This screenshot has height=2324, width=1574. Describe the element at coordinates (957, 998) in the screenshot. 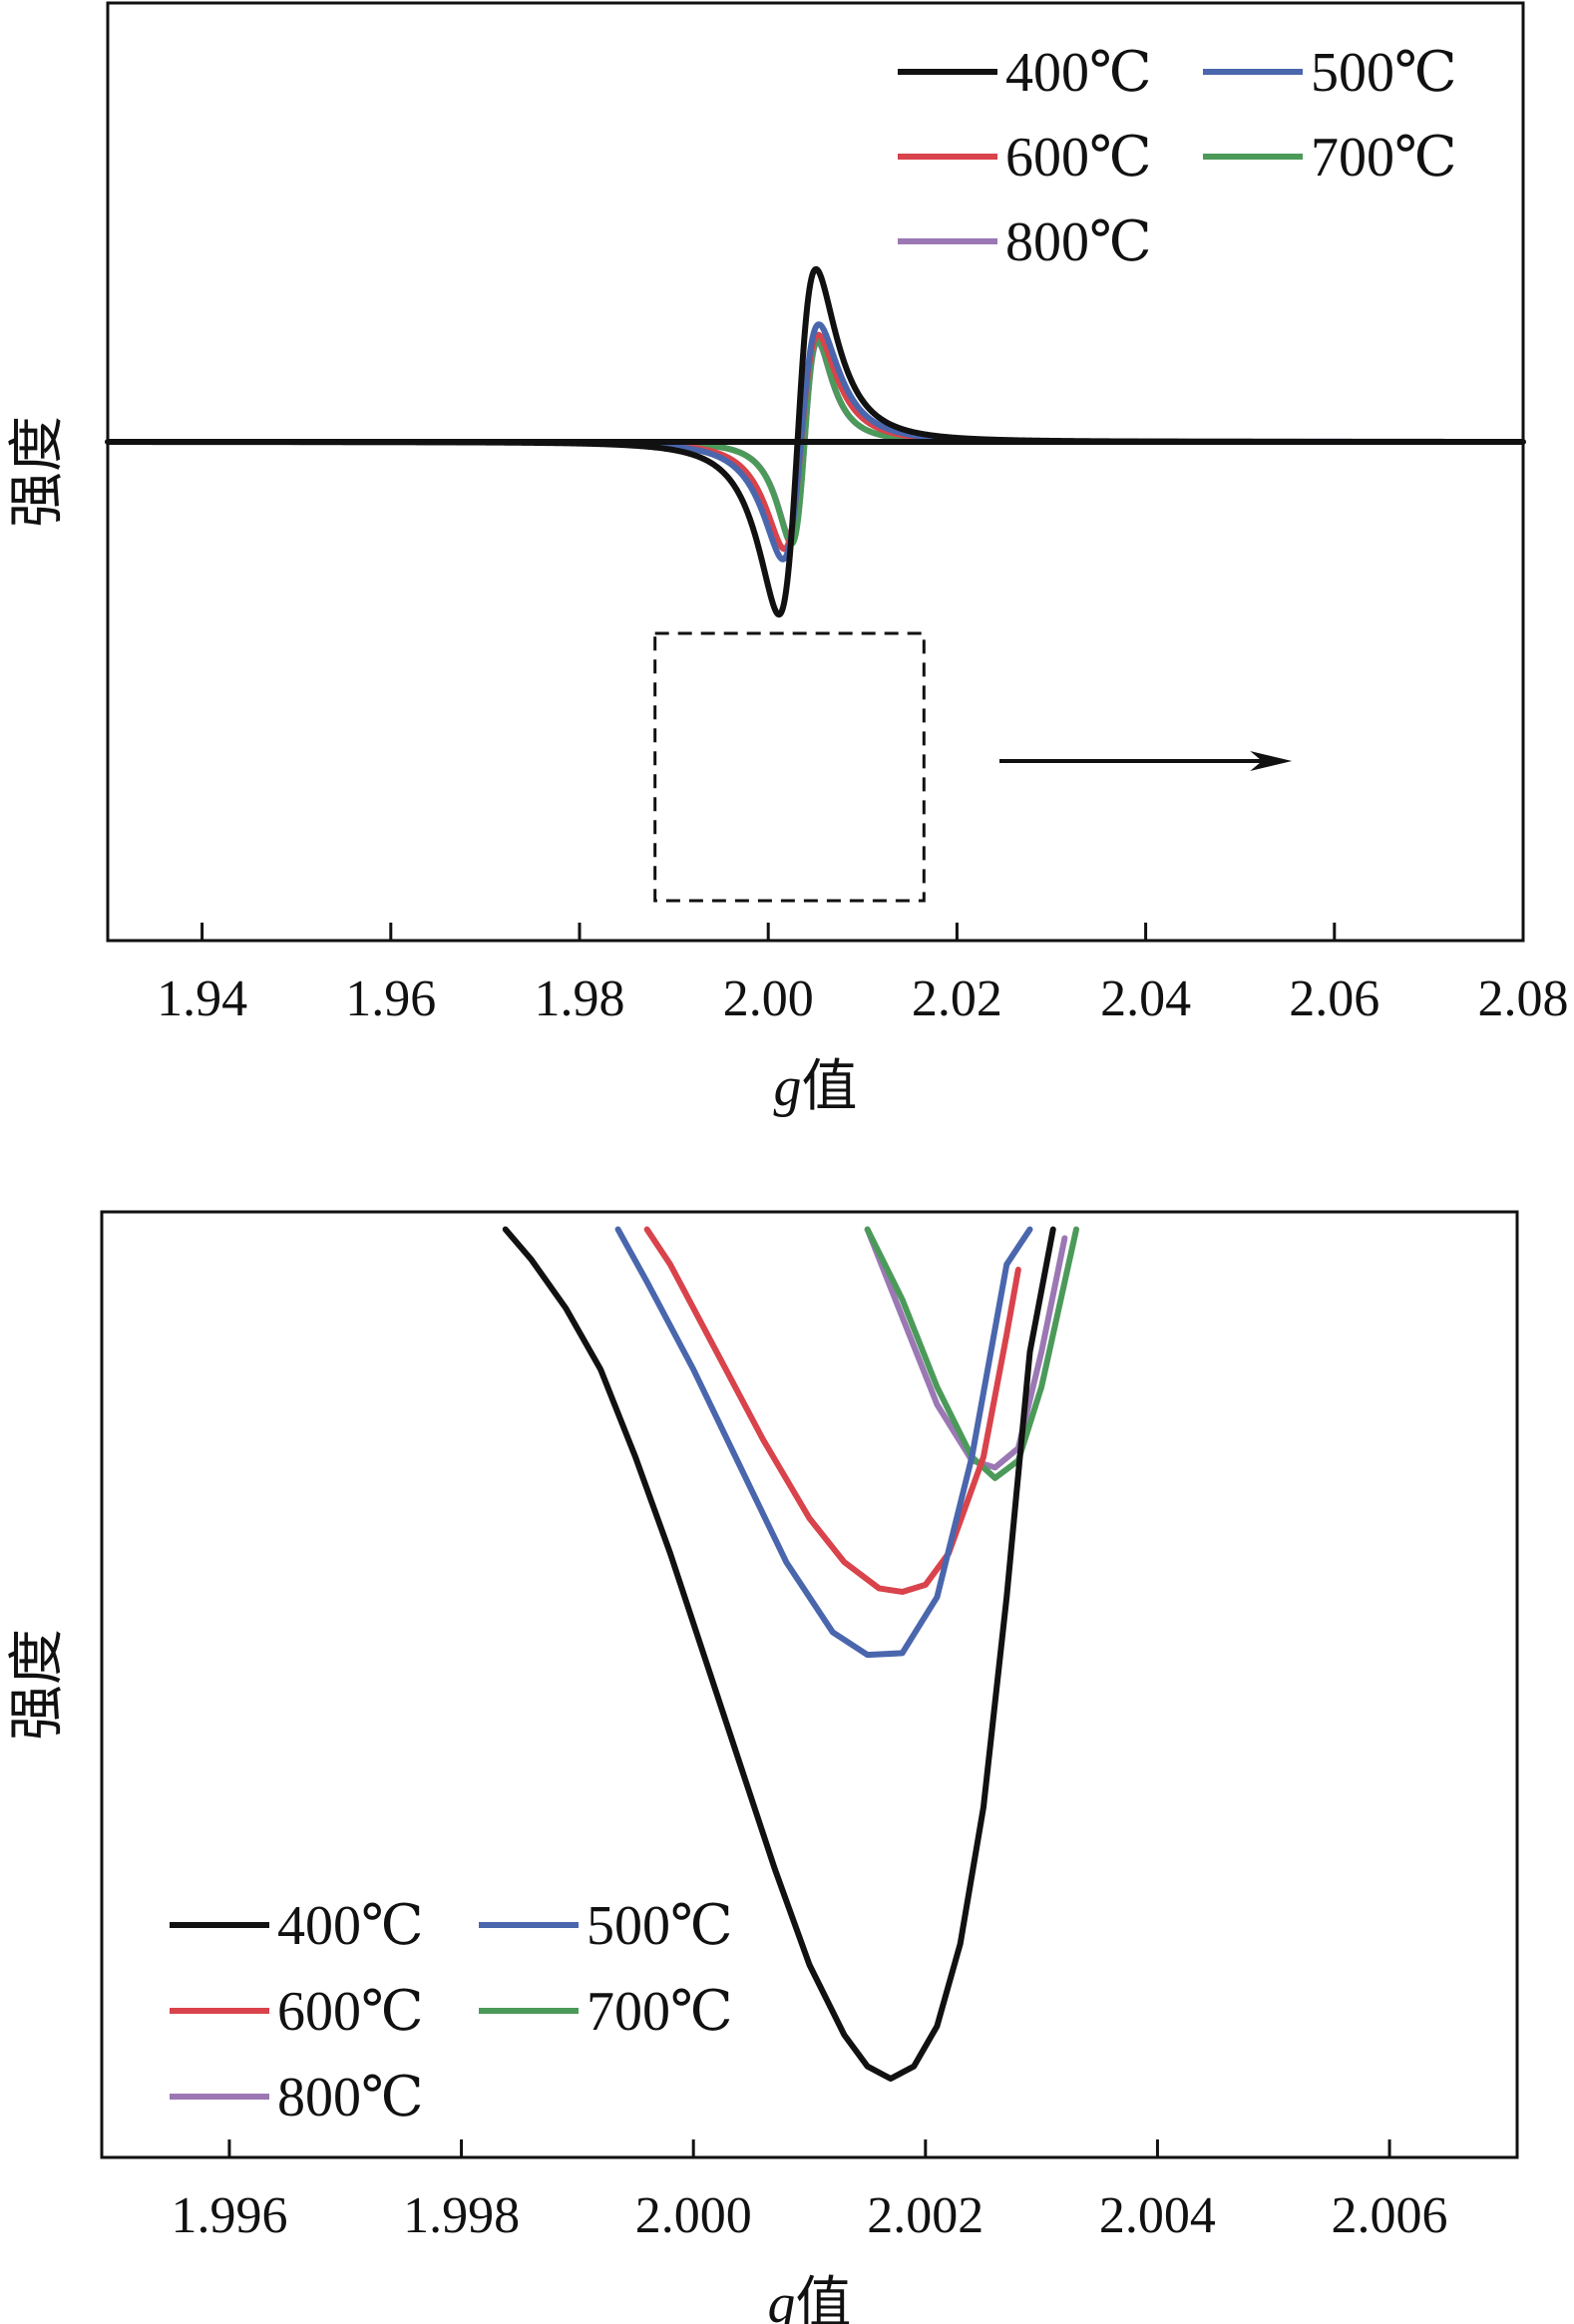

I see `x-tick-label: 2.02` at that location.